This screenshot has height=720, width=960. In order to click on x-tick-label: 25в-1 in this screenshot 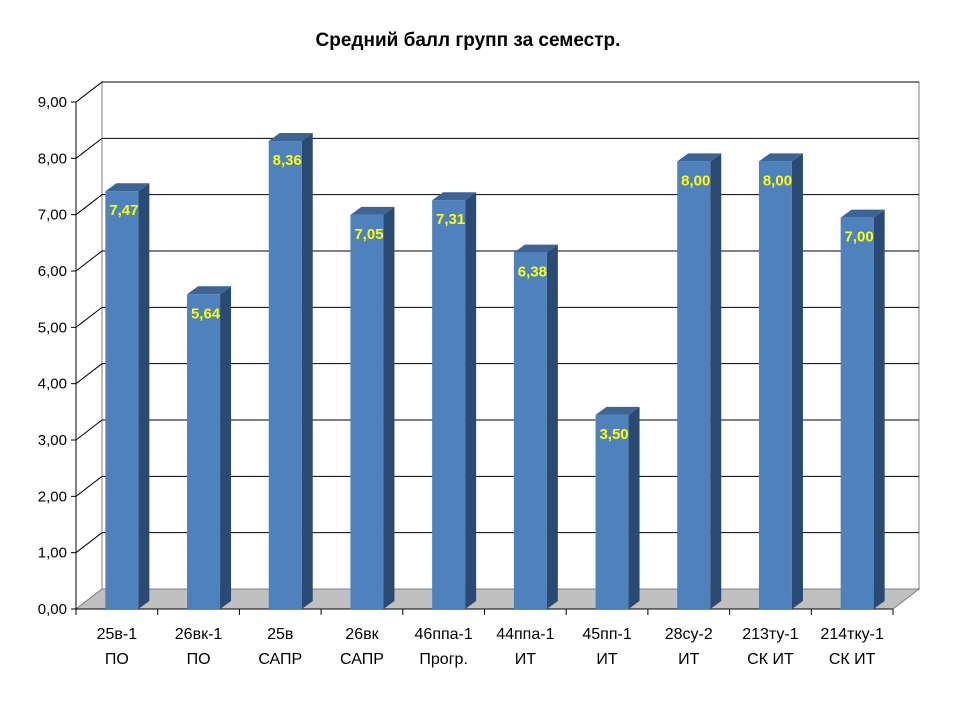, I will do `click(117, 634)`.